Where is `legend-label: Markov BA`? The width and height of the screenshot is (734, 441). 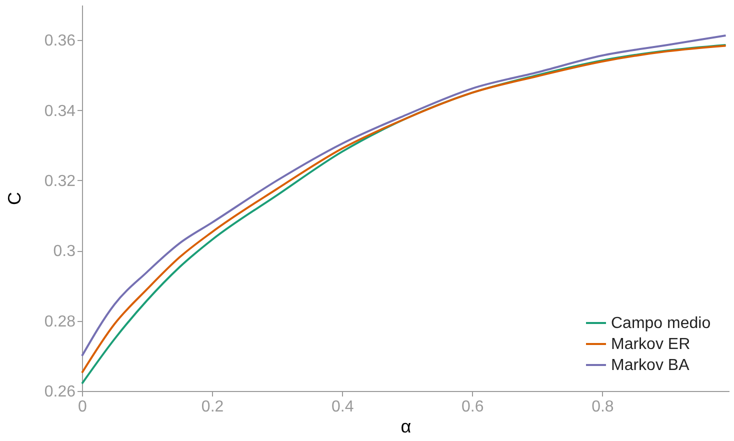
legend-label: Markov BA is located at coordinates (650, 365).